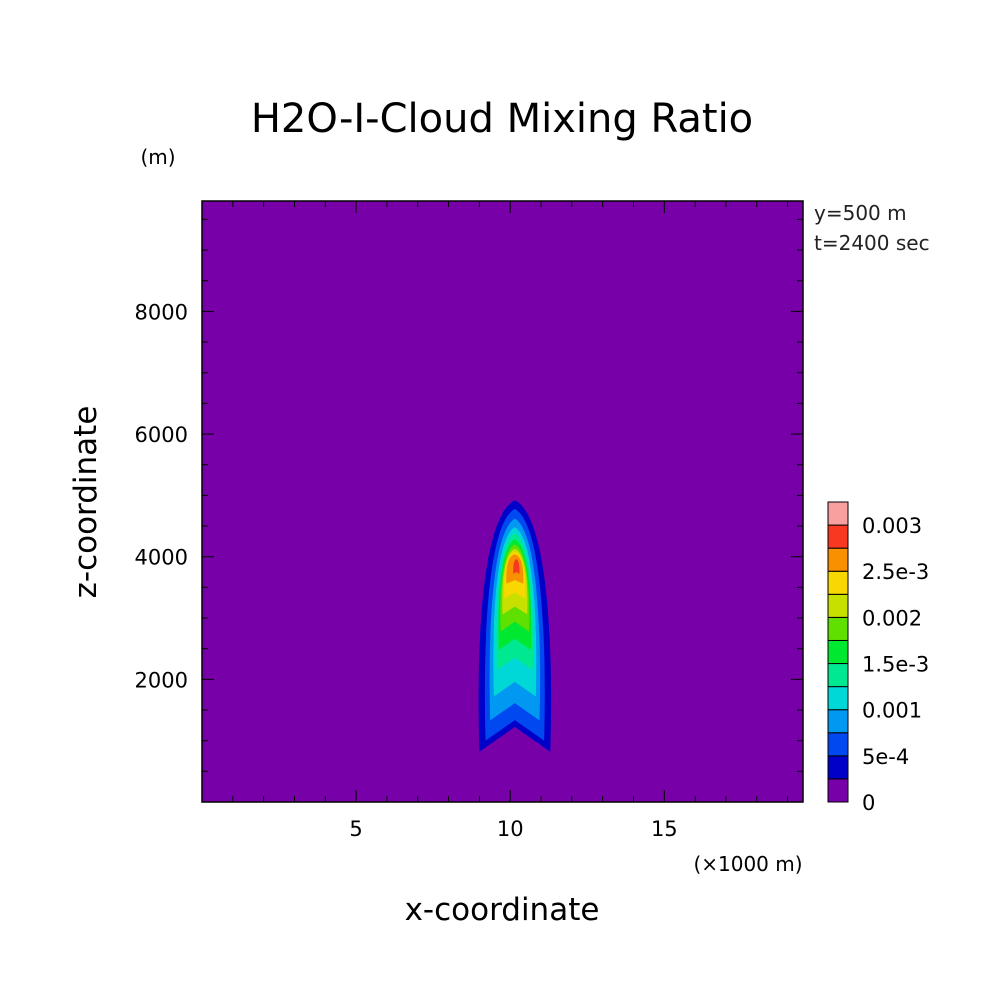  I want to click on y-tick-label: 6000, so click(161, 435).